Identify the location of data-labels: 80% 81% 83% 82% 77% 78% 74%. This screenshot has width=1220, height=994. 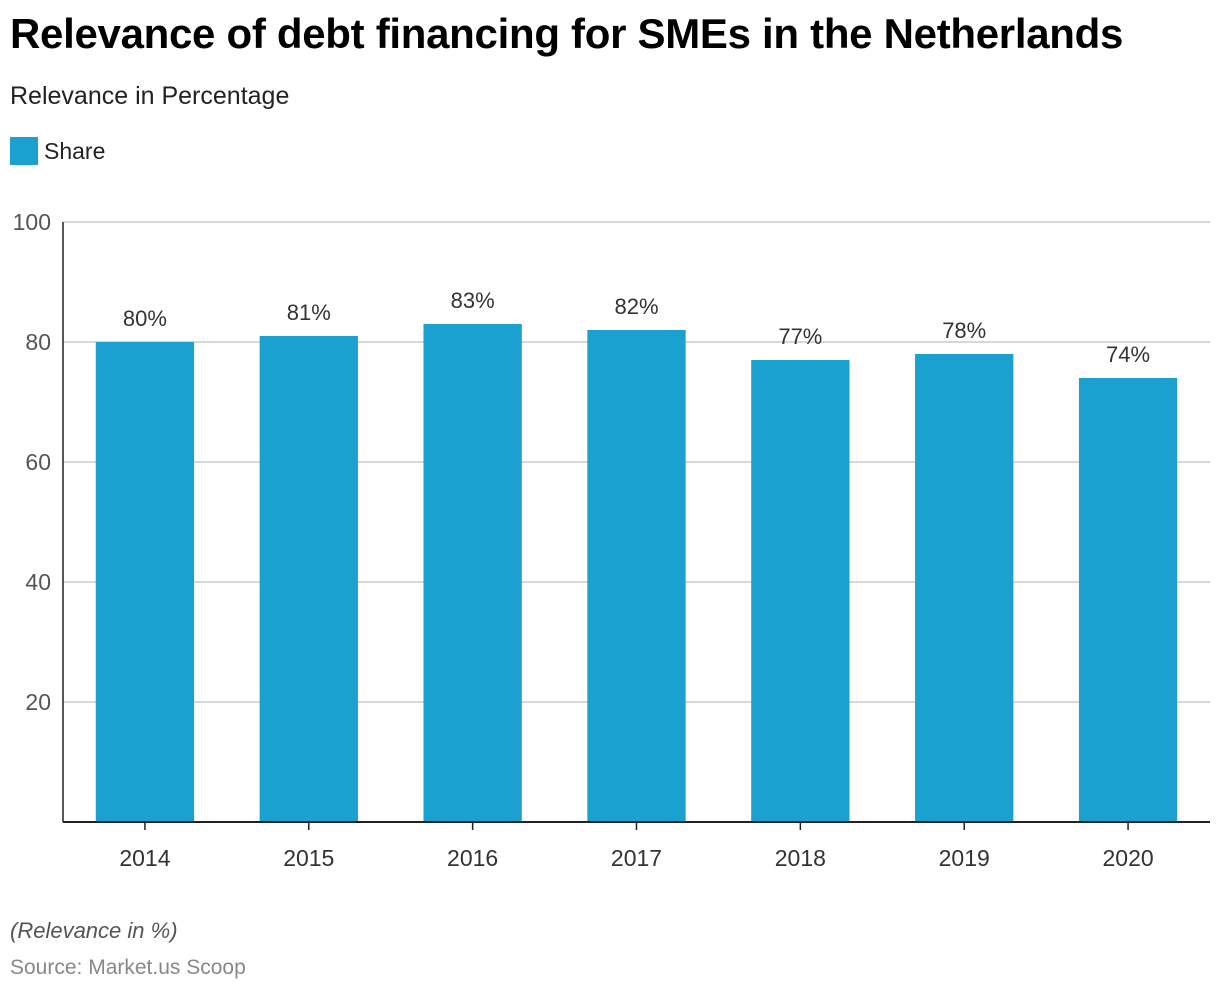
(636, 327).